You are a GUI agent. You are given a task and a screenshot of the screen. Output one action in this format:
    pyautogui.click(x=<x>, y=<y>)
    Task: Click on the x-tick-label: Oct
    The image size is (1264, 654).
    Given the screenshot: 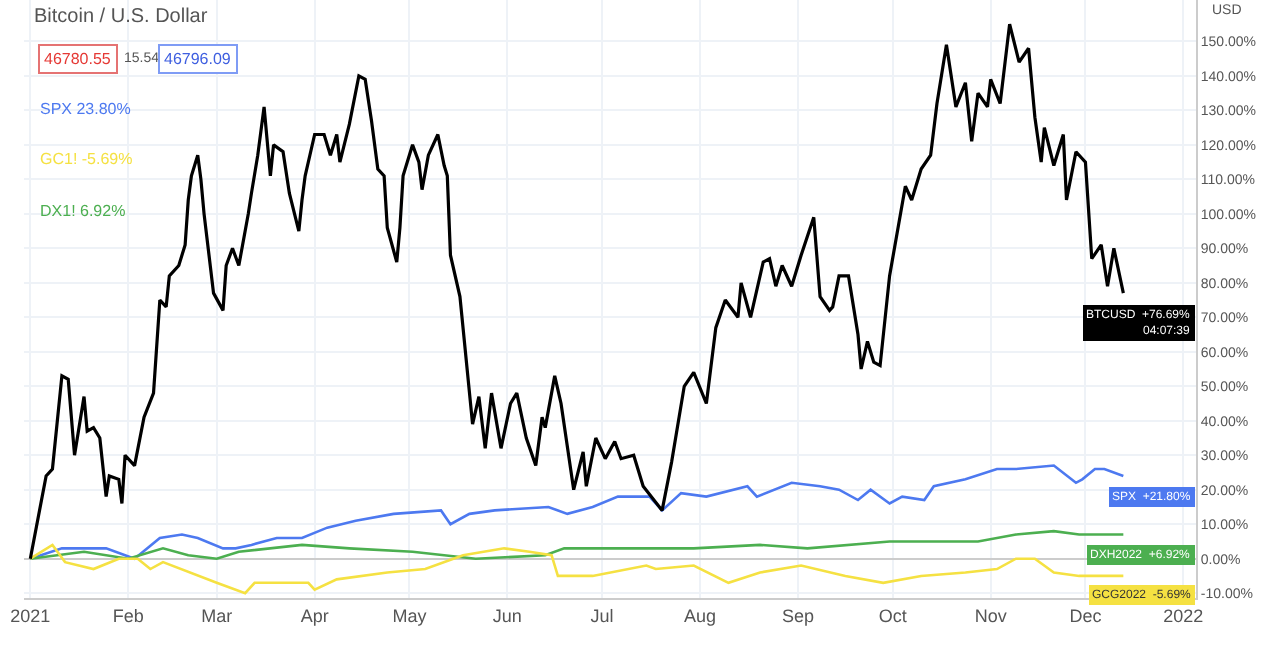 What is the action you would take?
    pyautogui.click(x=893, y=615)
    